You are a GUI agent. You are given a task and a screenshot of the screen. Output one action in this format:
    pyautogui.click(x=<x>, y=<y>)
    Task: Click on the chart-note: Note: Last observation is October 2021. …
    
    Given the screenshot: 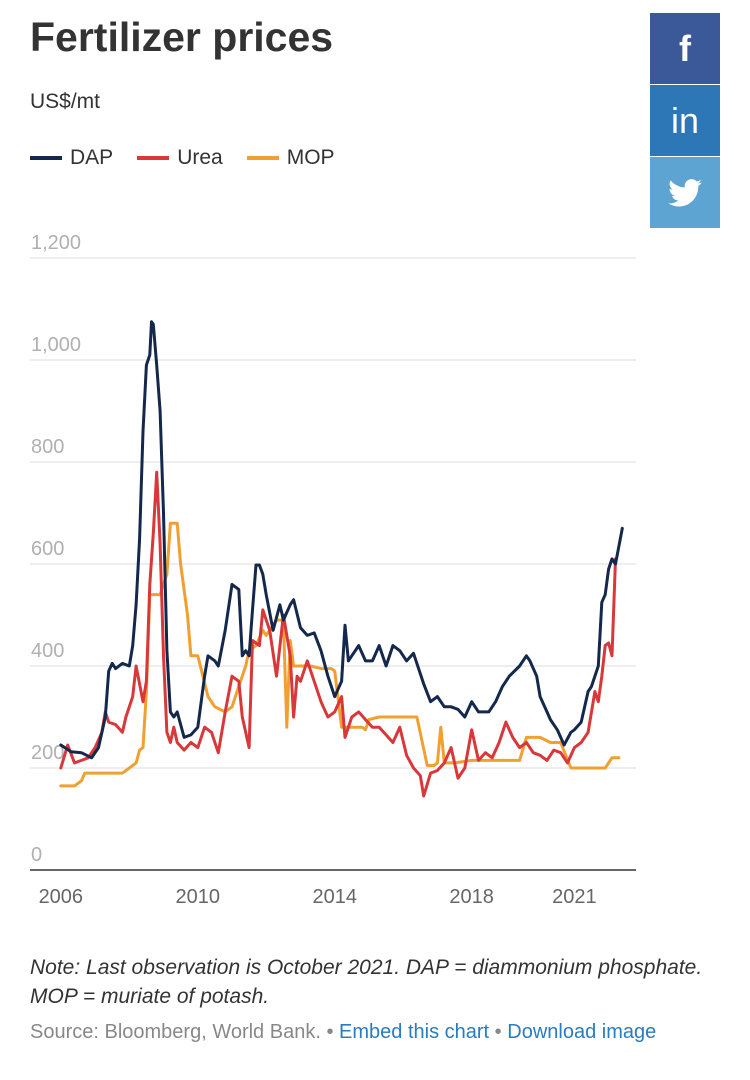 What is the action you would take?
    pyautogui.click(x=366, y=982)
    